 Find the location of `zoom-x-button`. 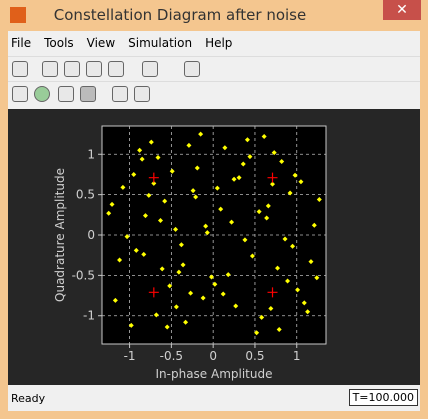

zoom-x-button is located at coordinates (72, 69).